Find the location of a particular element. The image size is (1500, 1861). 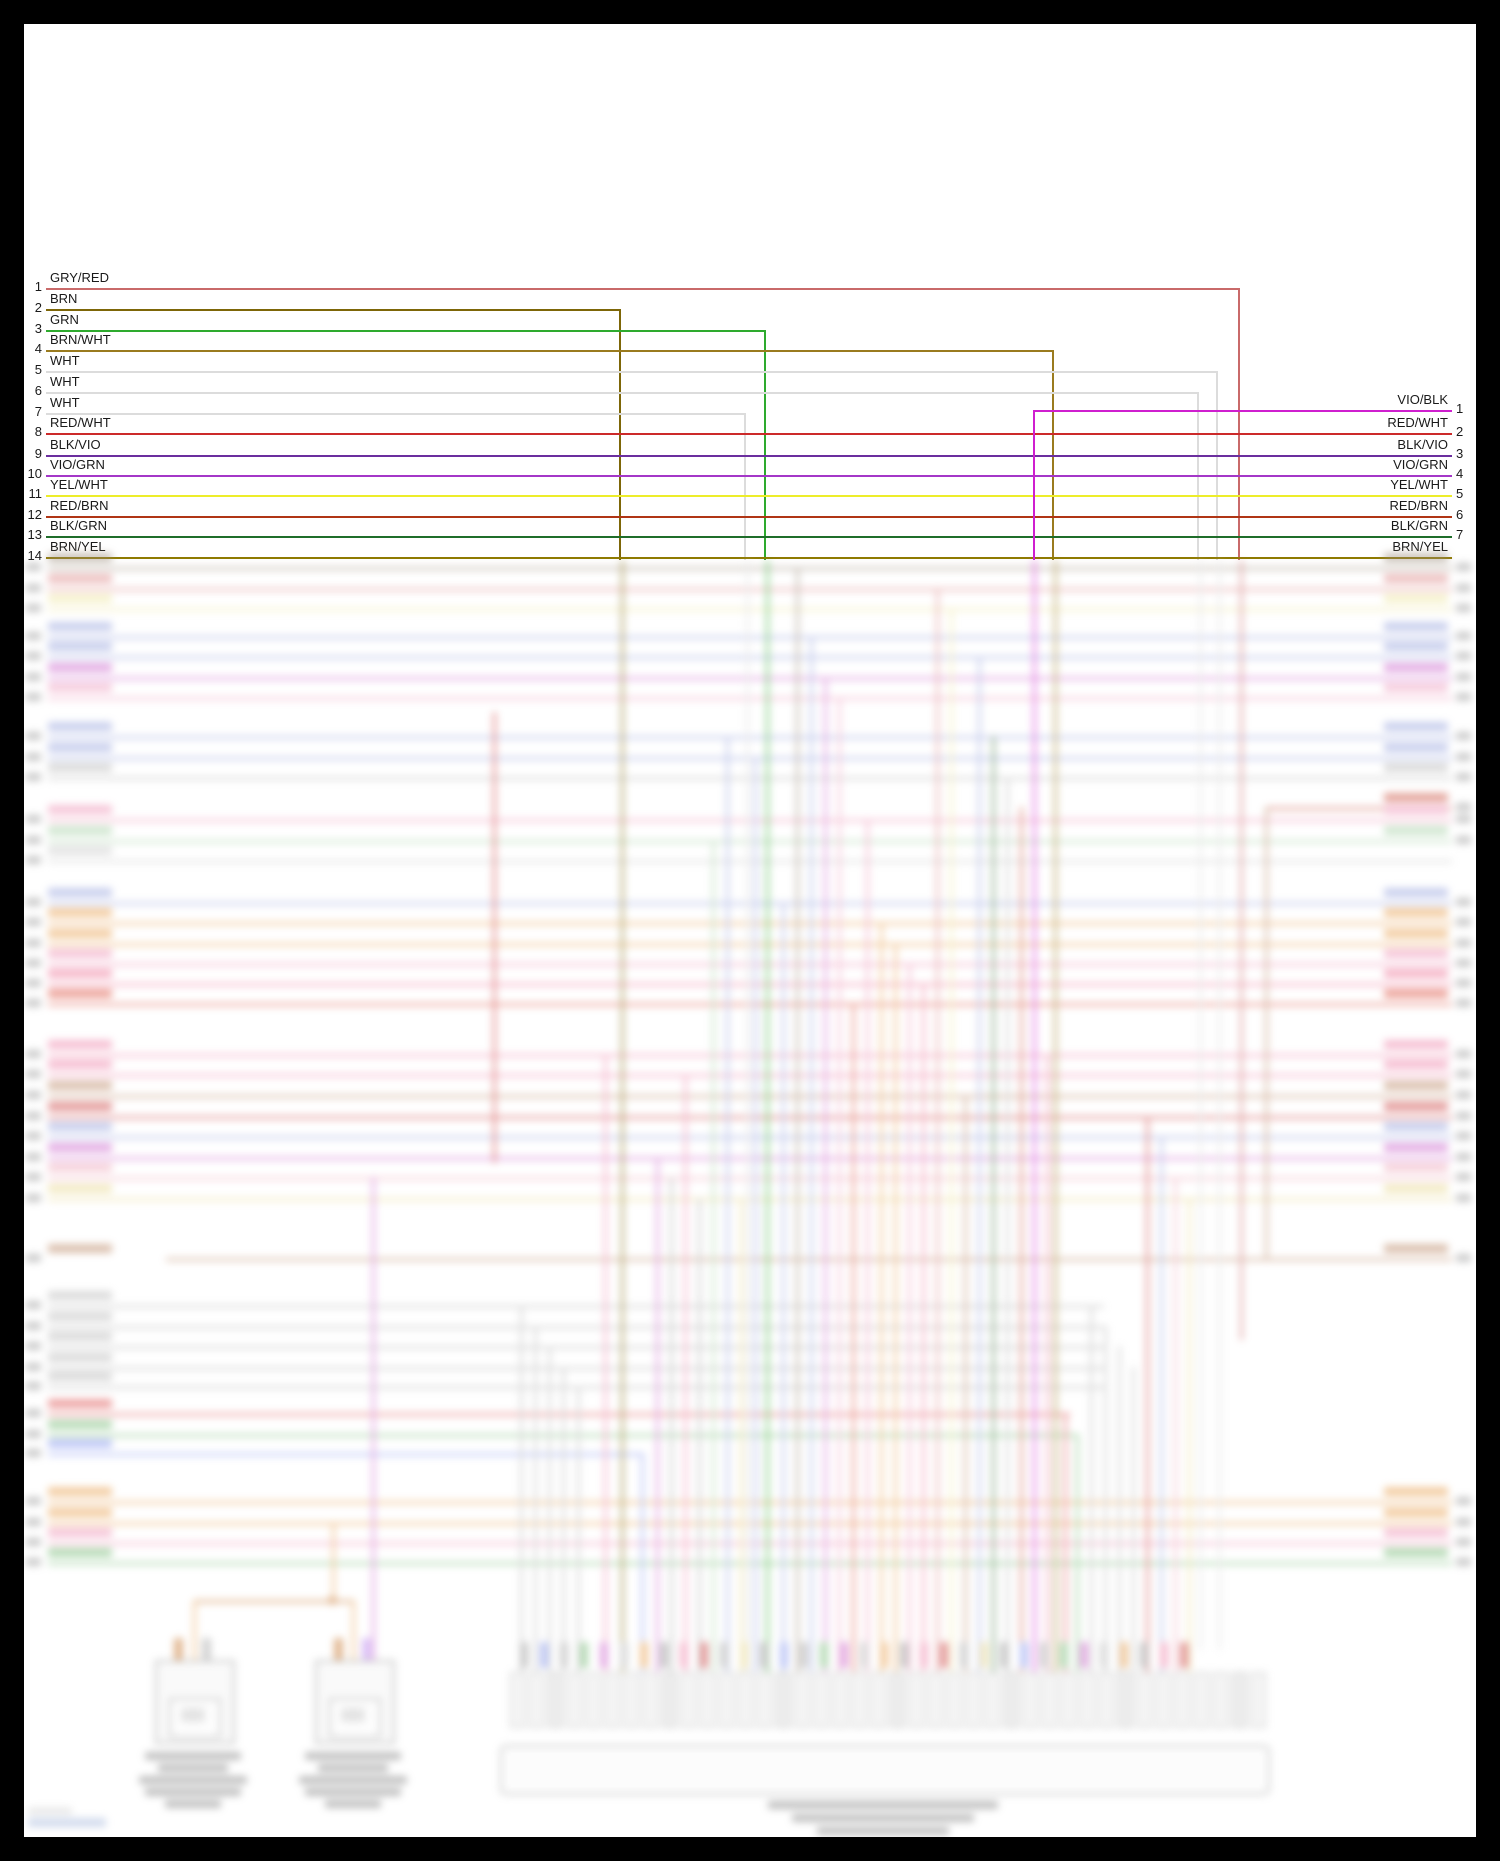

wire-label: RED/WHT is located at coordinates (1417, 422).